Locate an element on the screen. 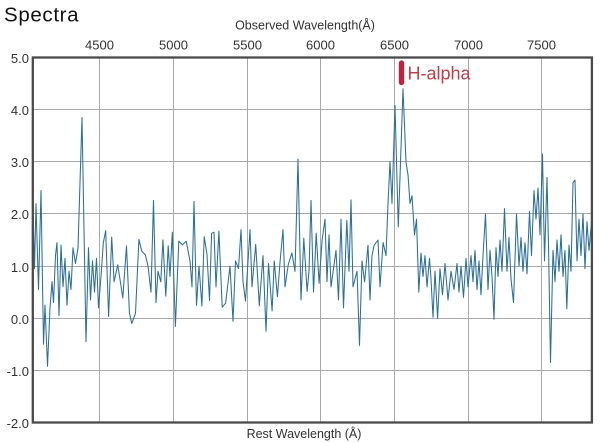  svg-text: 4.0 is located at coordinates (20, 110).